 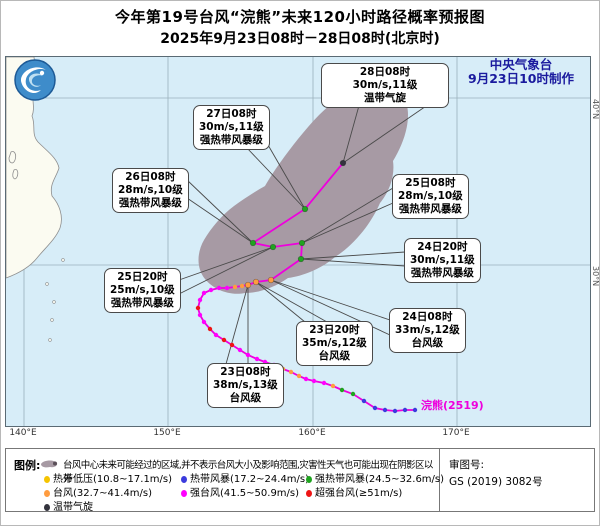 I want to click on legend-item-label: 温带气旋, so click(x=73, y=507).